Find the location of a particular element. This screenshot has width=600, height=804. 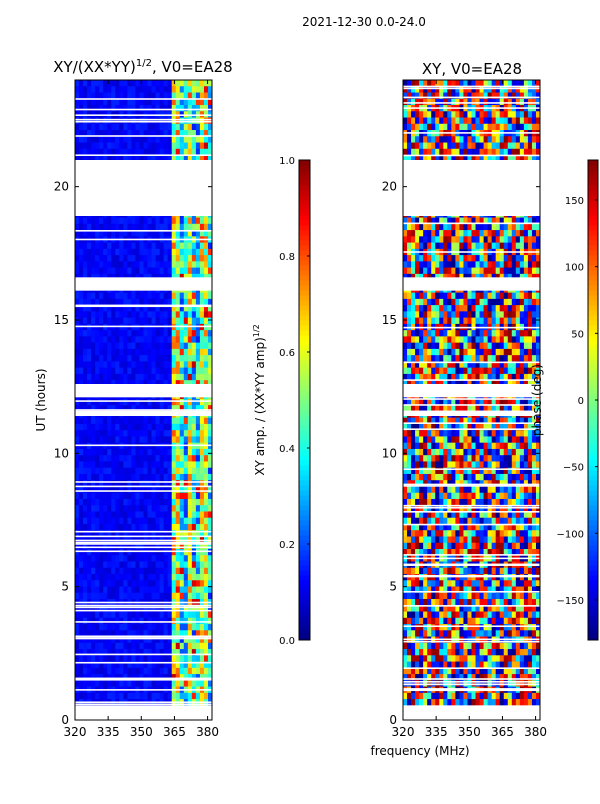

flagged-row is located at coordinates (143, 532).